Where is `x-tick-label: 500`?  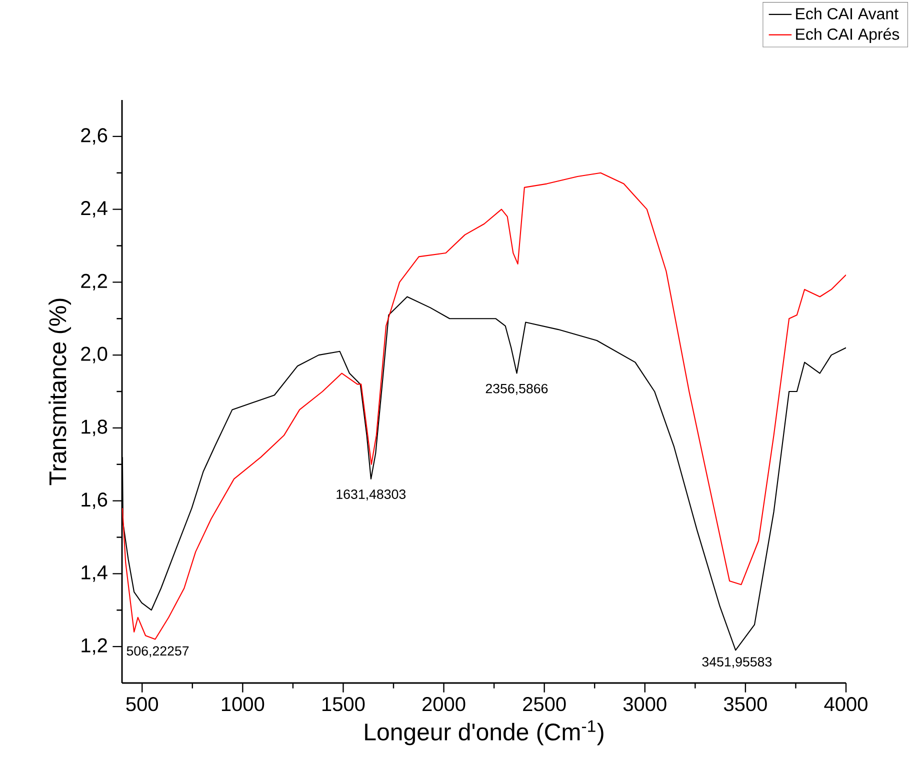
x-tick-label: 500 is located at coordinates (142, 704).